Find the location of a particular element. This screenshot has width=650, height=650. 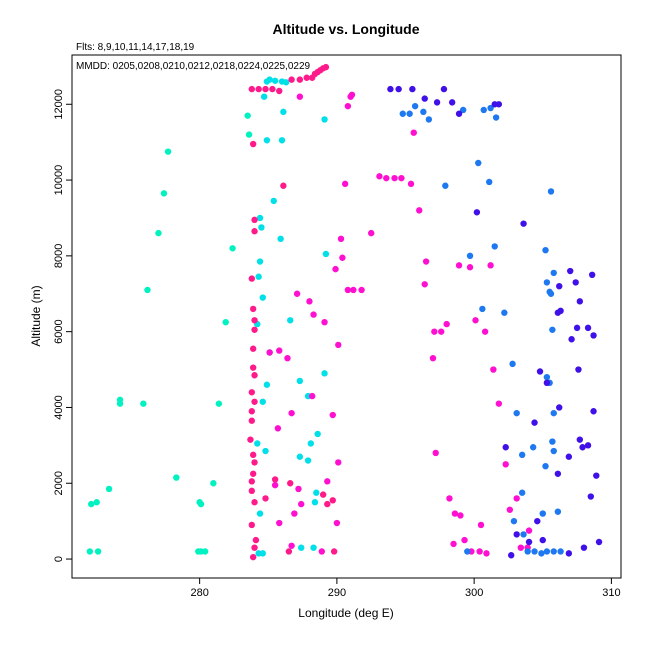

series-2-points is located at coordinates (292, 312).